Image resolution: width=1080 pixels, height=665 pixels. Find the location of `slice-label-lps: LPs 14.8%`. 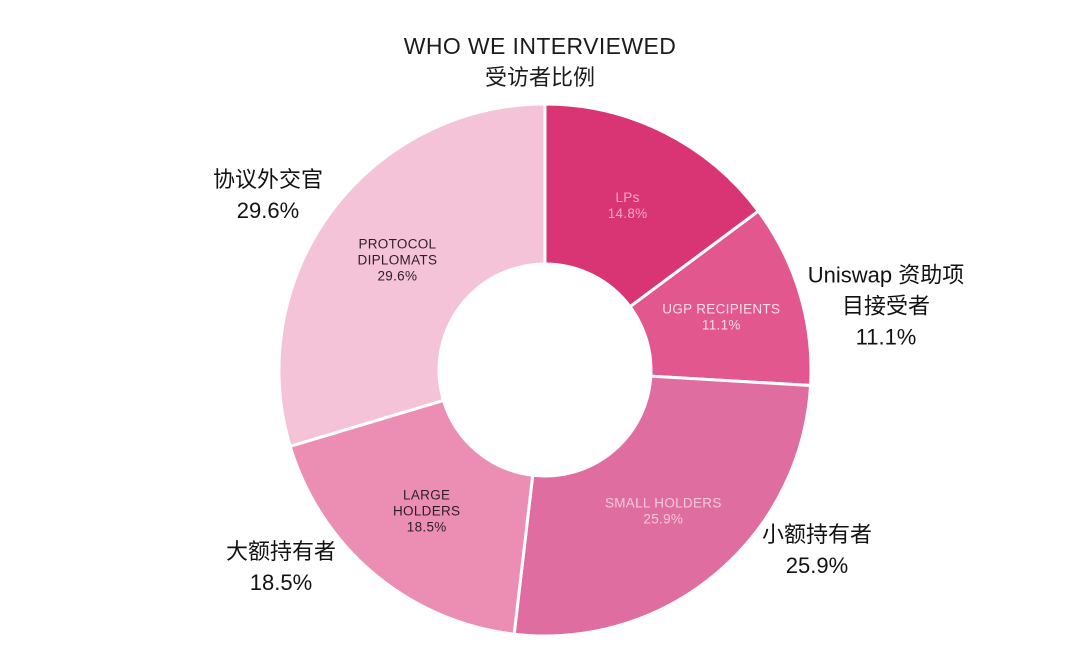

slice-label-lps: LPs 14.8% is located at coordinates (628, 205).